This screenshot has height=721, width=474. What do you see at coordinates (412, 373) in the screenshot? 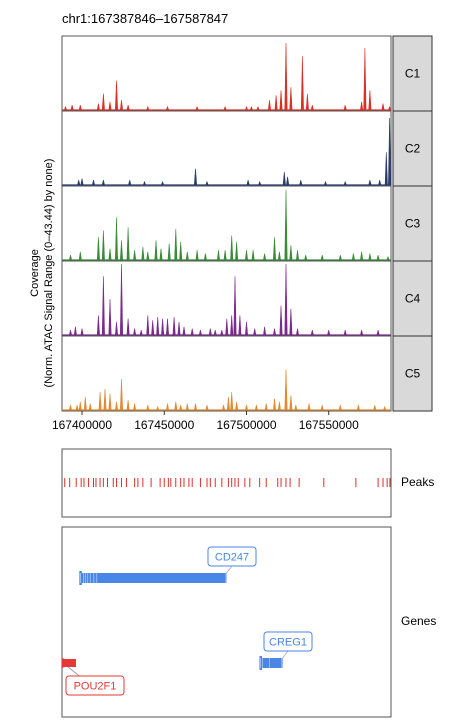
I see `strip-C5` at bounding box center [412, 373].